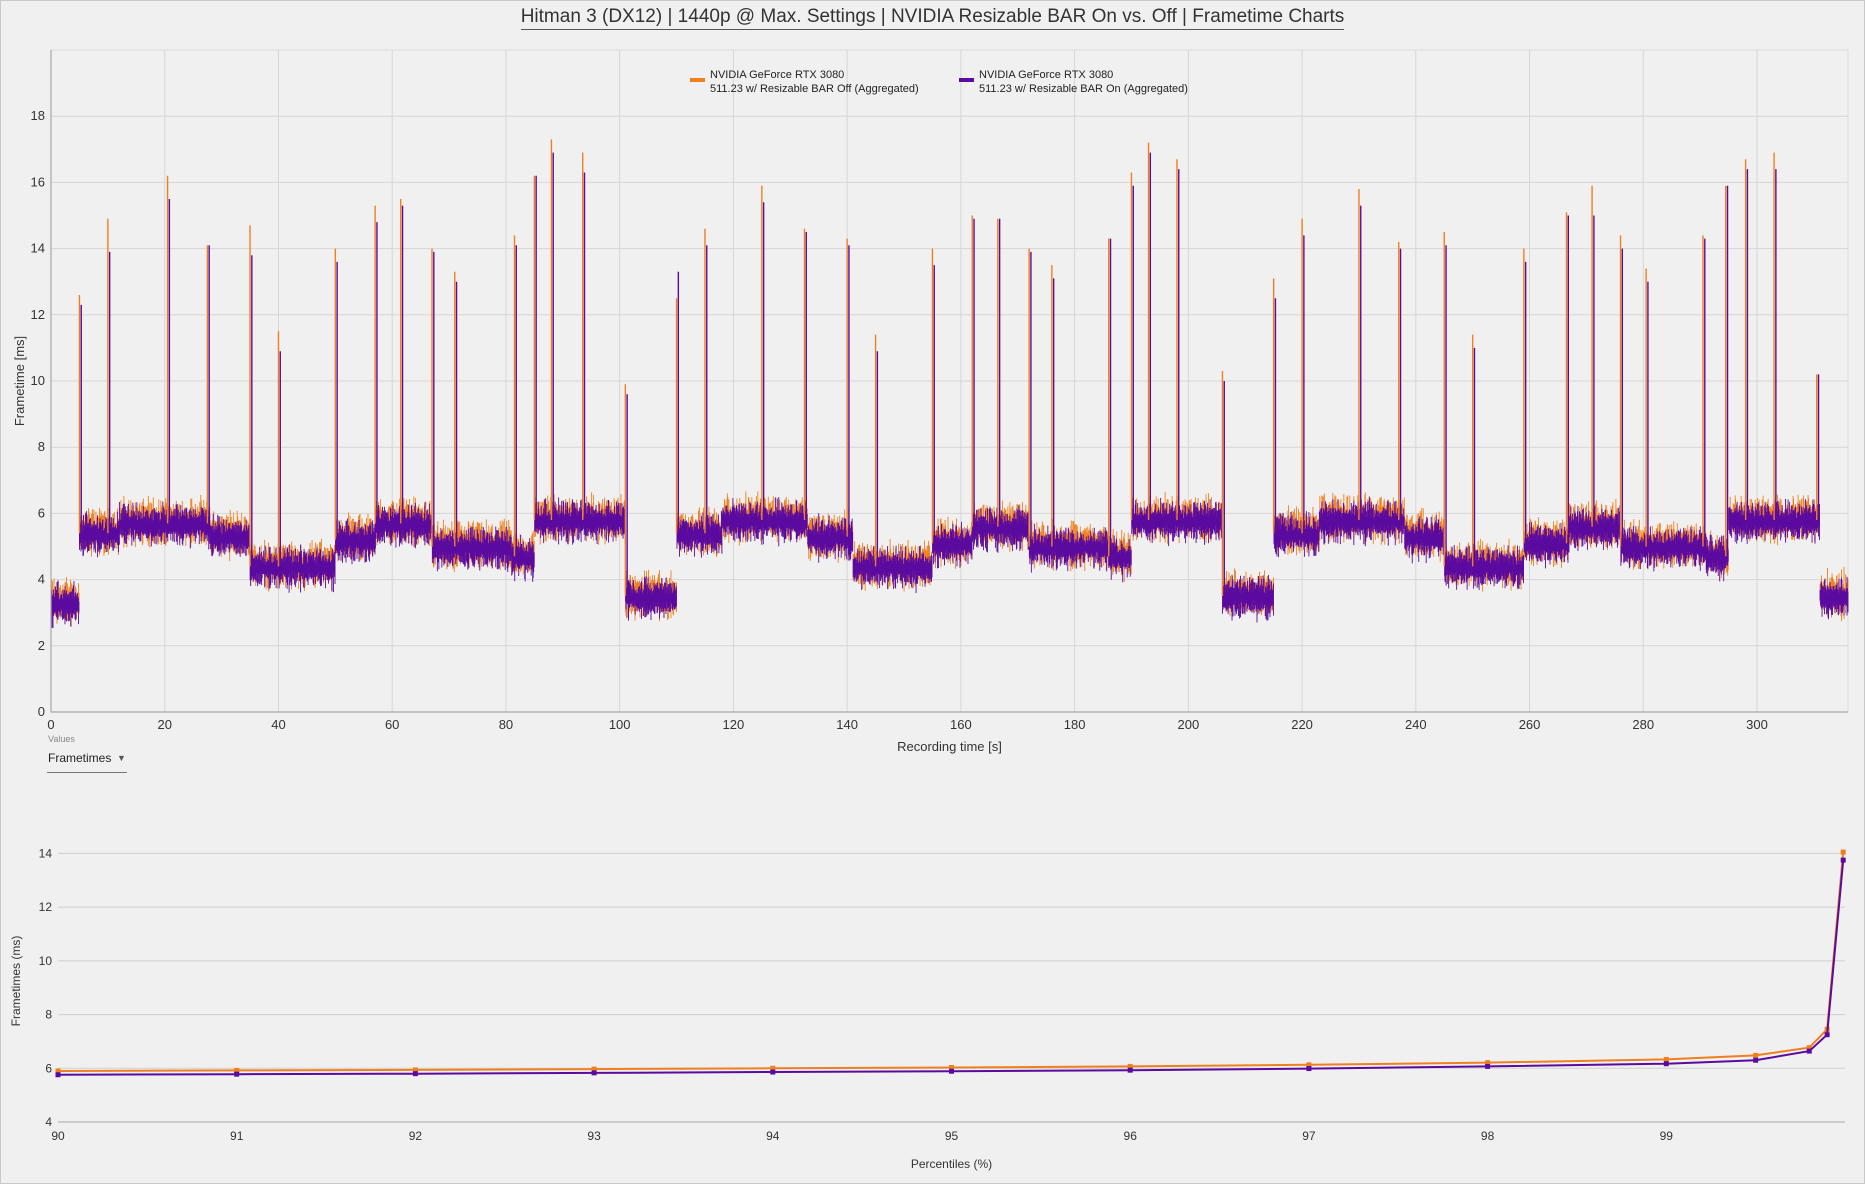 This screenshot has width=1865, height=1184. I want to click on frametime-x-tick-label: 0, so click(50, 724).